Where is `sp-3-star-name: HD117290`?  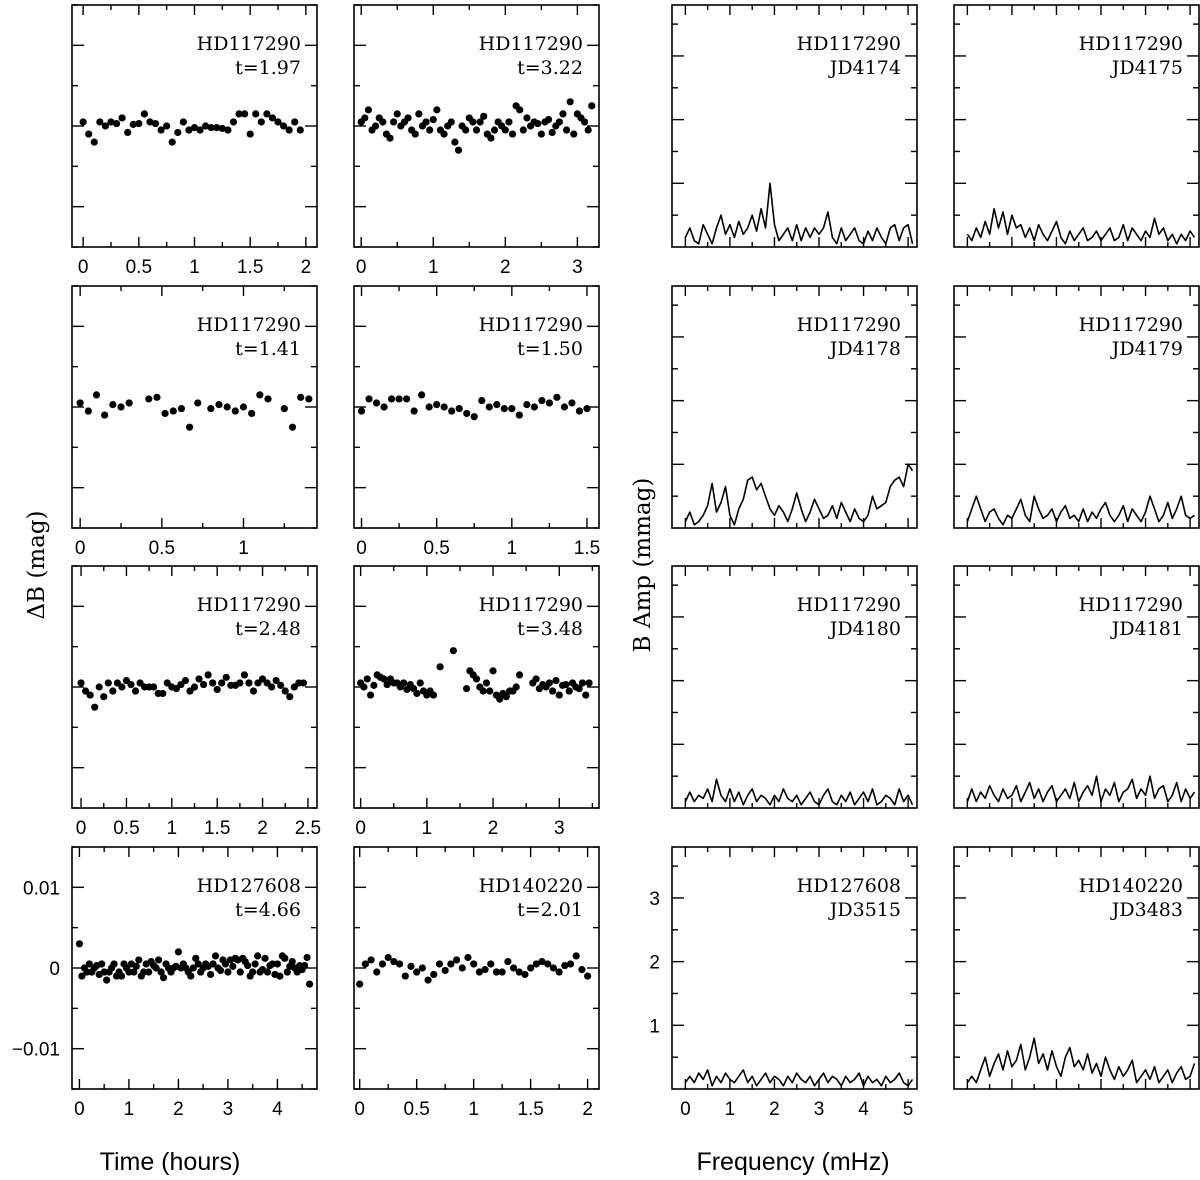 sp-3-star-name: HD117290 is located at coordinates (849, 325).